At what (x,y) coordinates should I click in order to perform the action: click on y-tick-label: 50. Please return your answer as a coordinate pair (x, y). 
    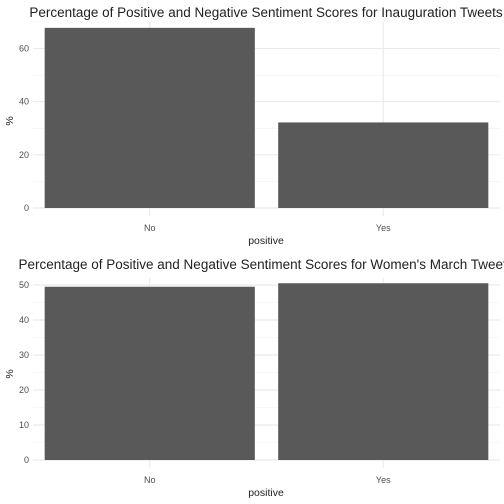
    Looking at the image, I should click on (24, 285).